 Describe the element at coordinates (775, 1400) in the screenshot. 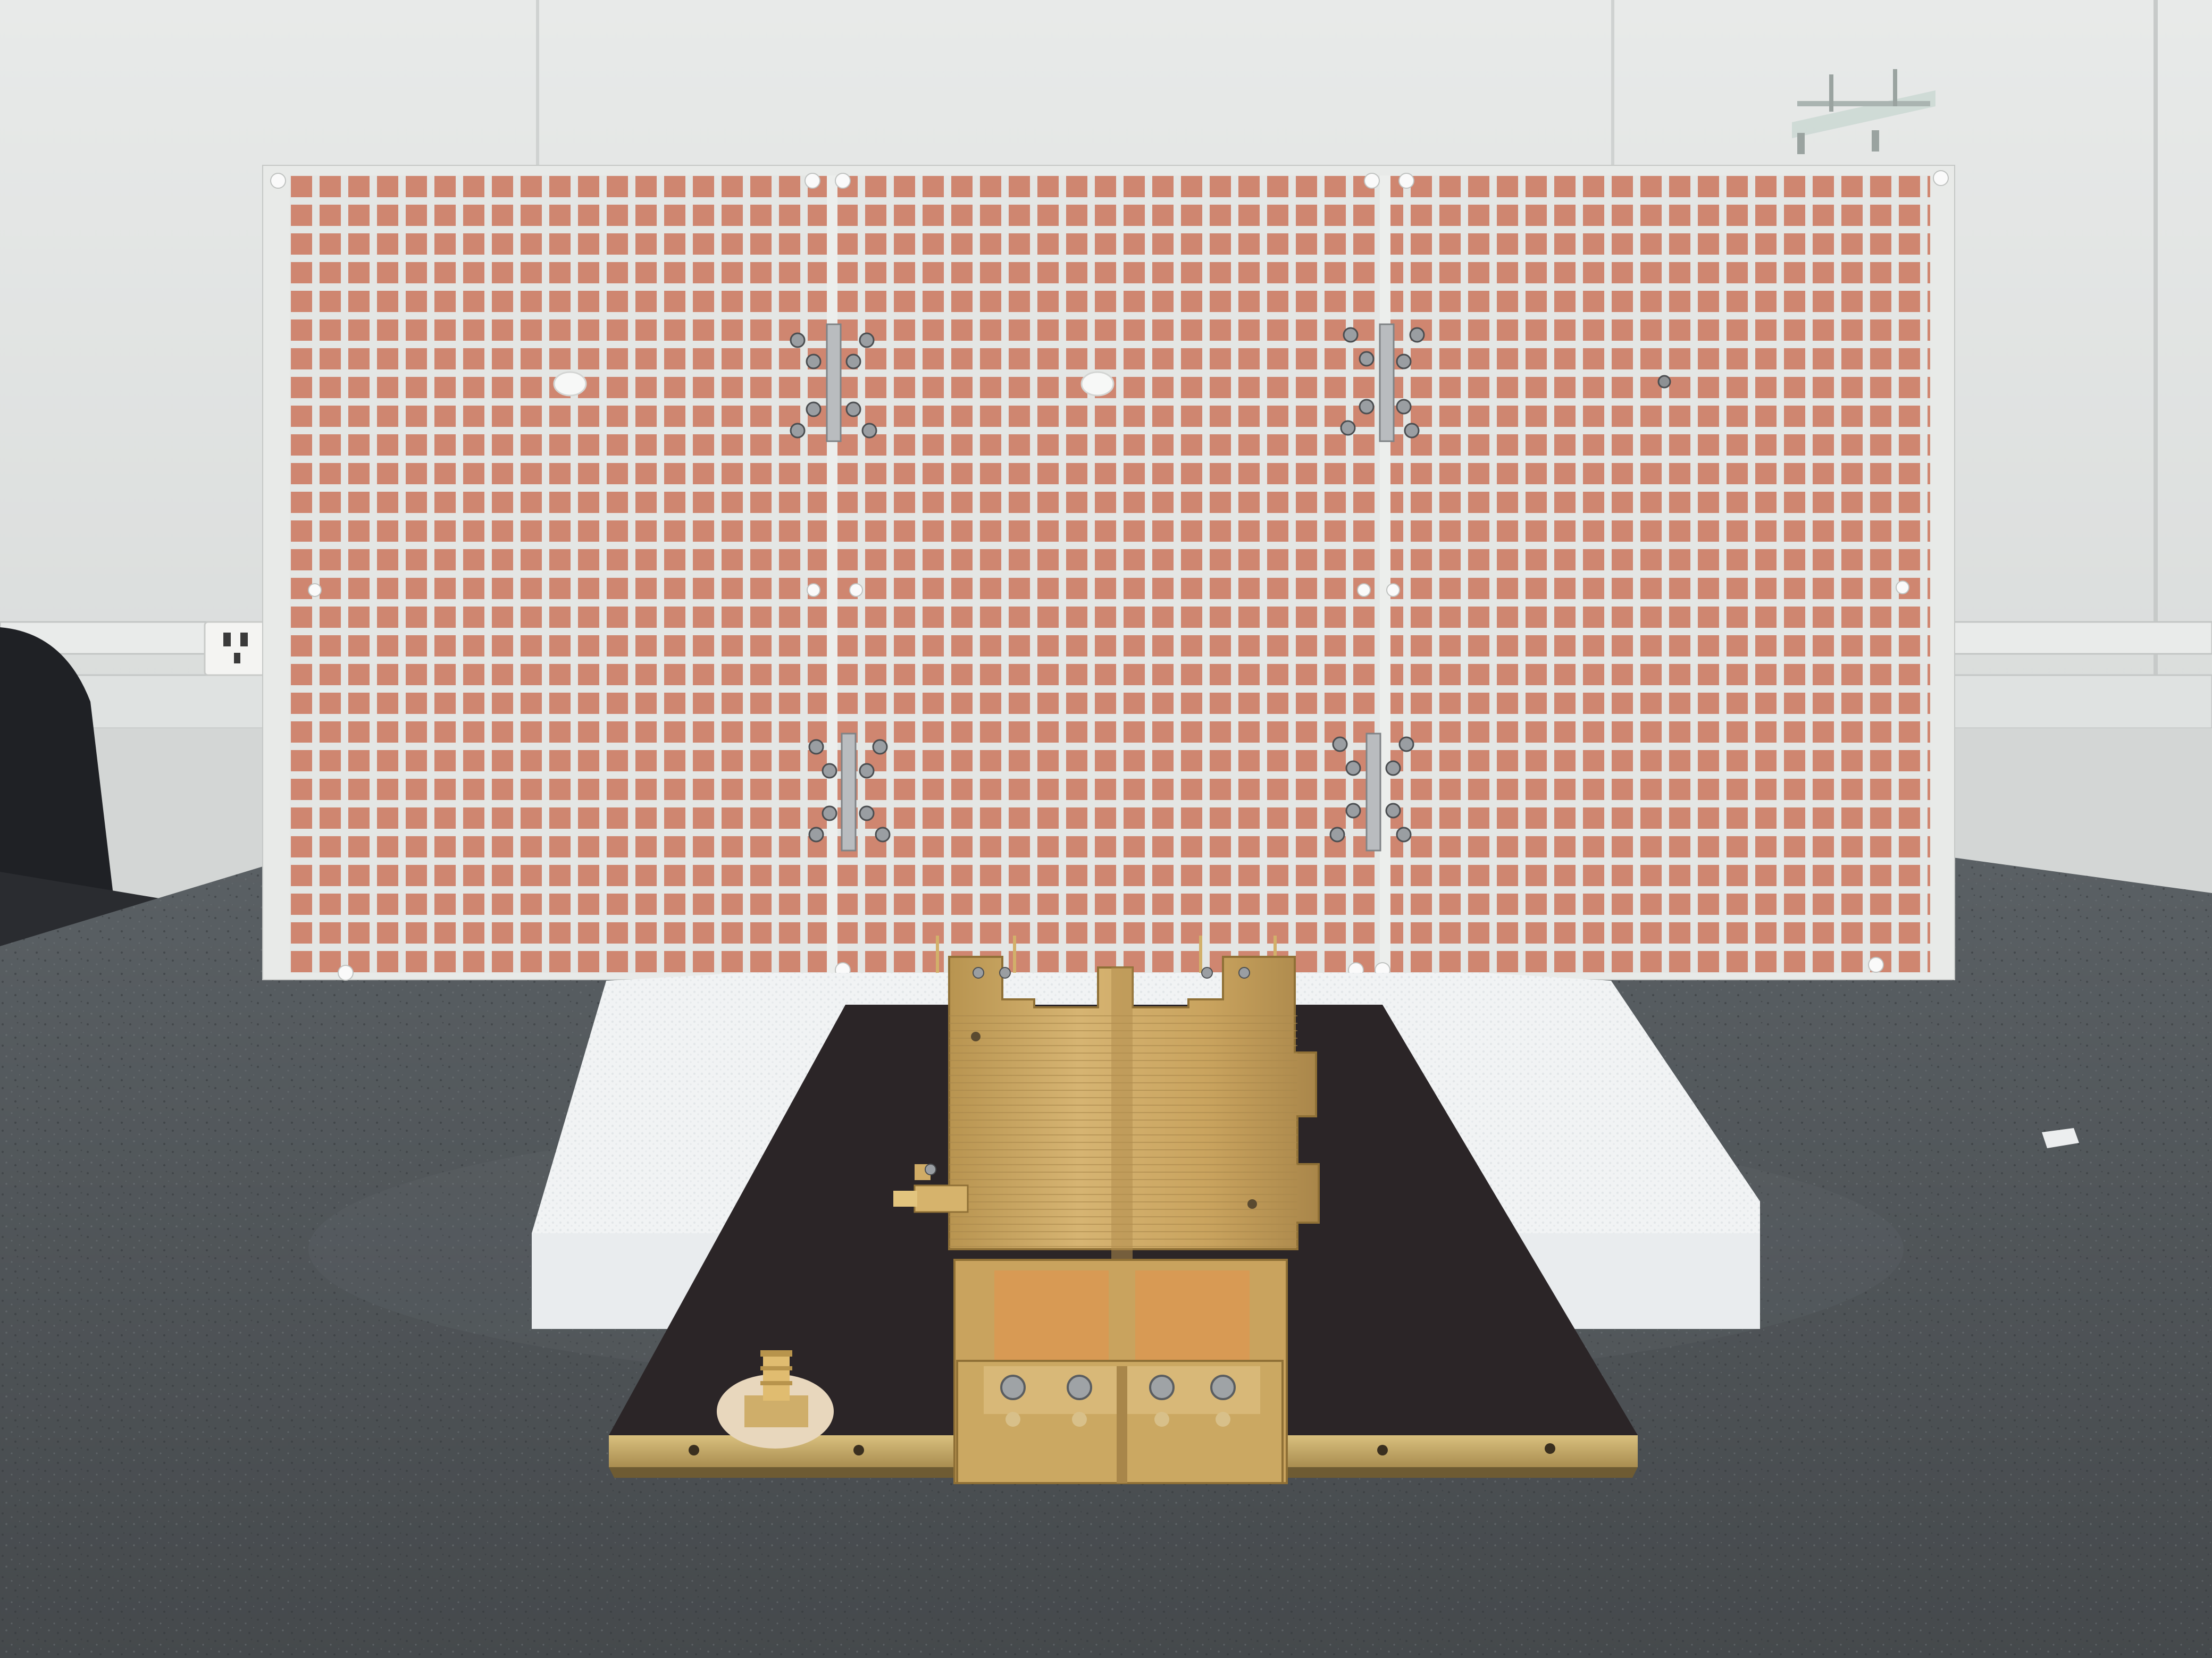

I see `sma-connector-base` at that location.